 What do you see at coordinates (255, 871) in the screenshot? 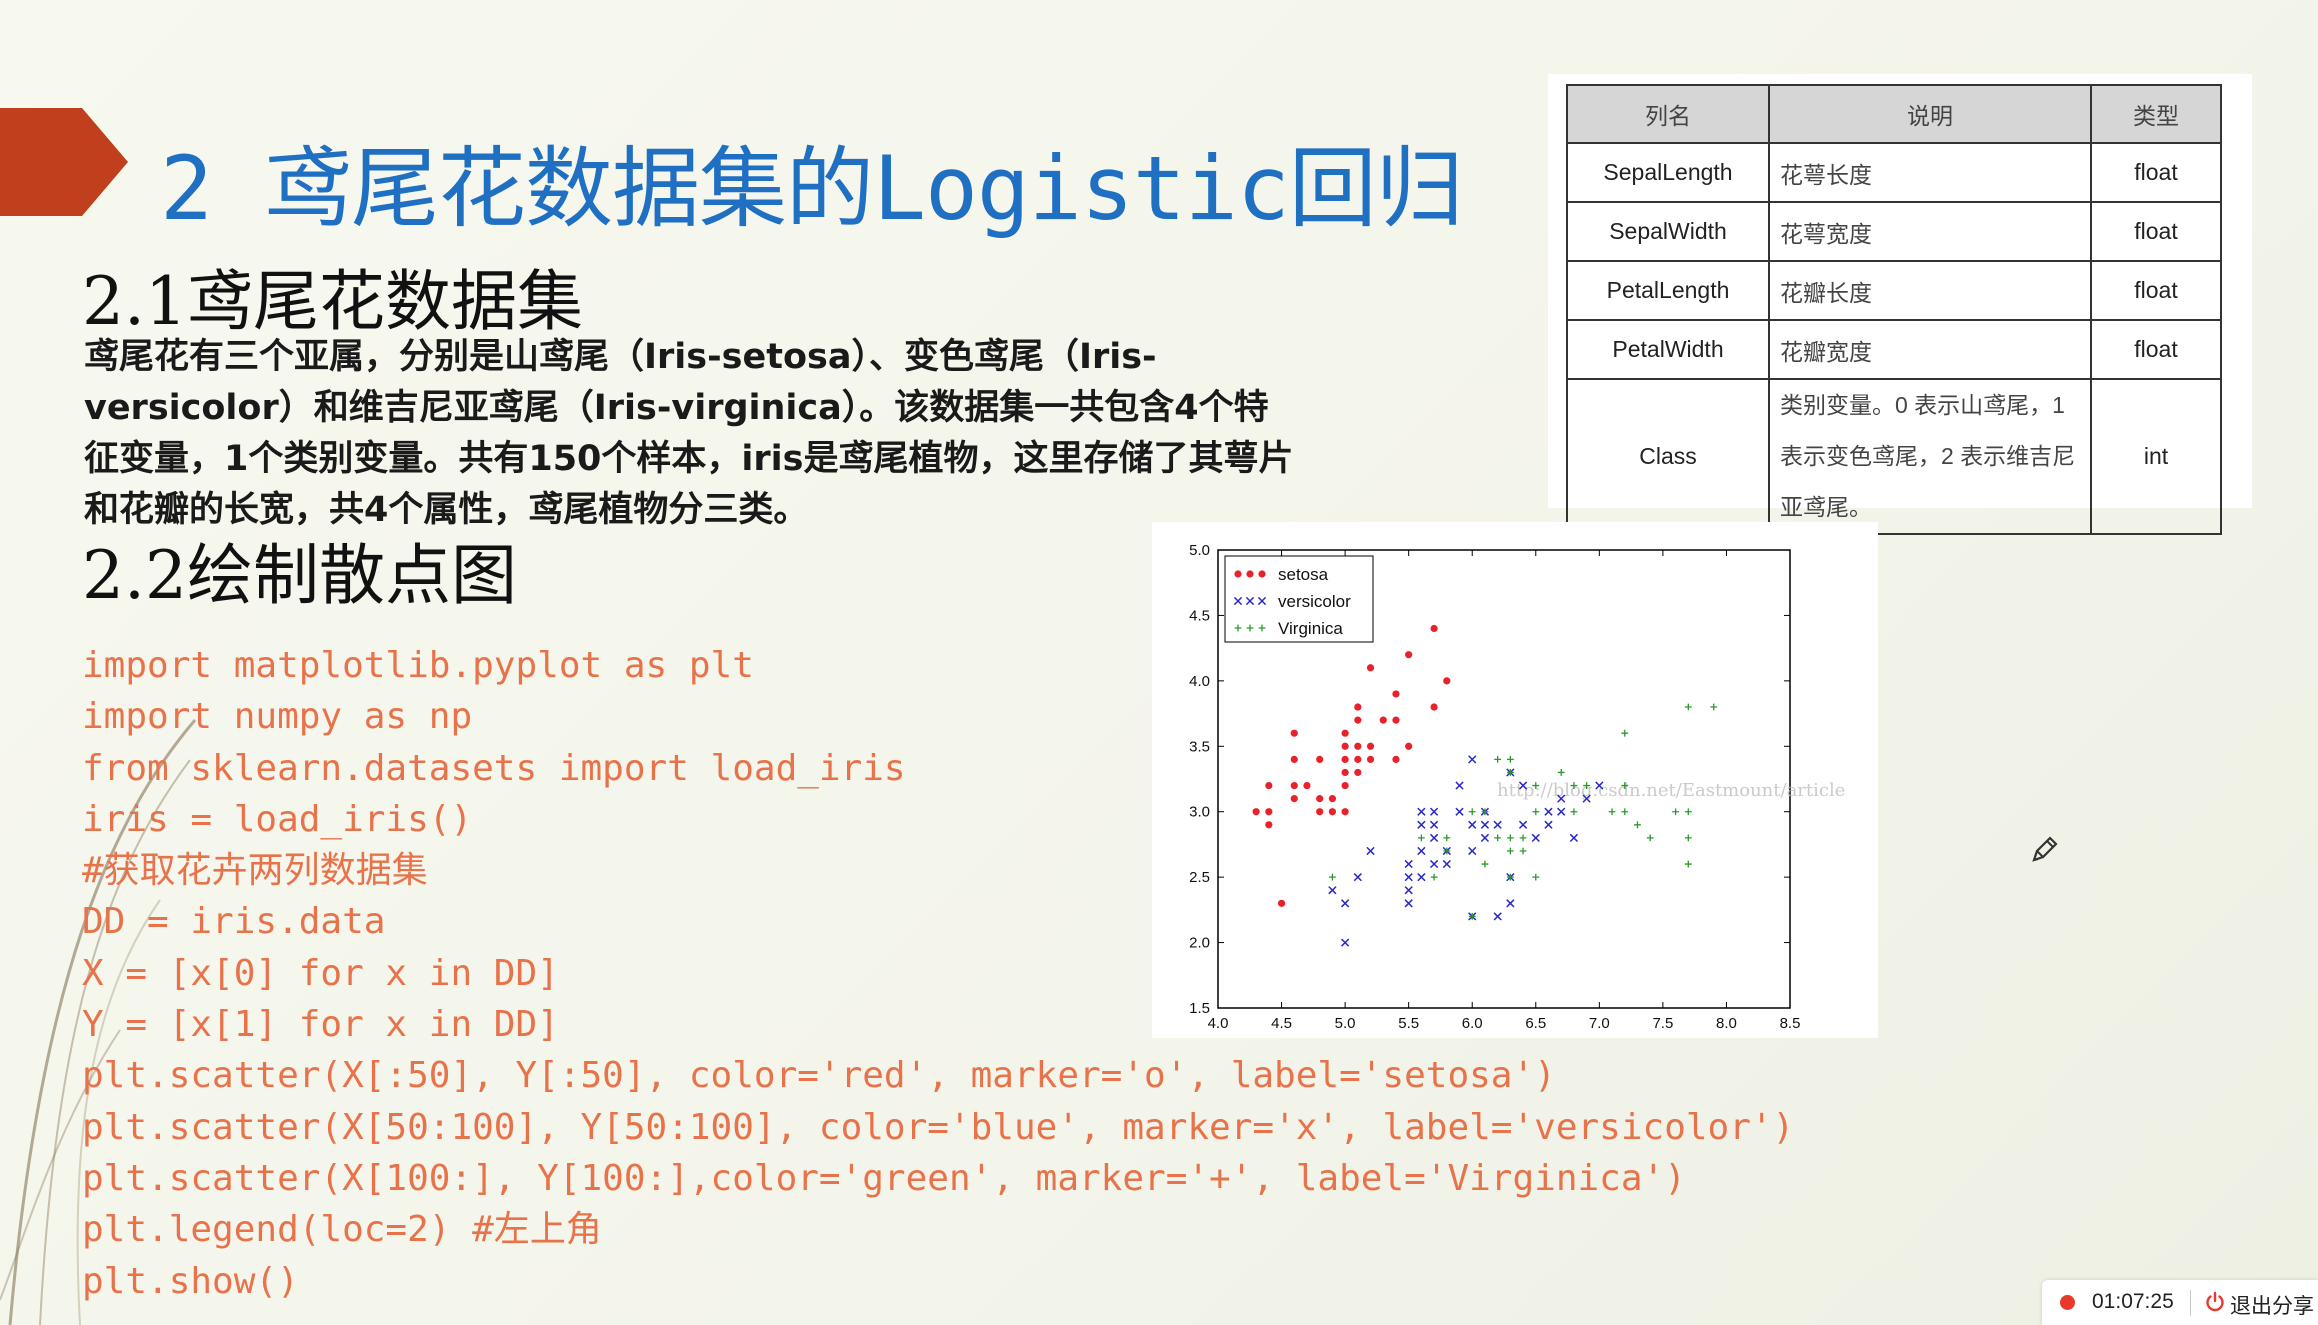
I see `code-comment-line: #获取花卉两列数据集` at bounding box center [255, 871].